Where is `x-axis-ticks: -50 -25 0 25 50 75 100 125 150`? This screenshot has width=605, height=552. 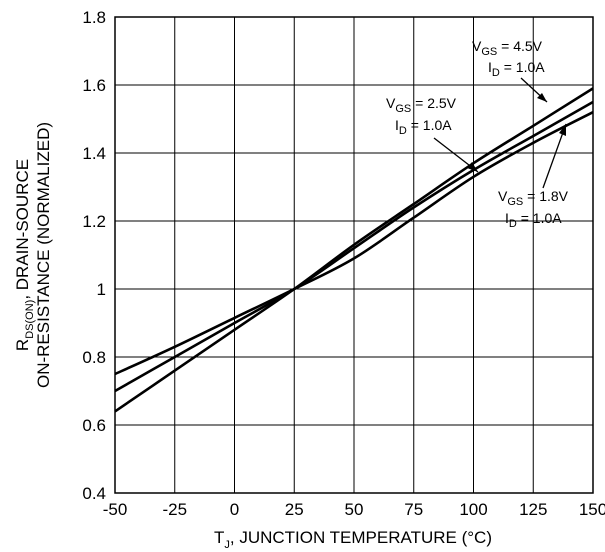
x-axis-ticks: -50 -25 0 25 50 75 100 125 150 is located at coordinates (354, 509).